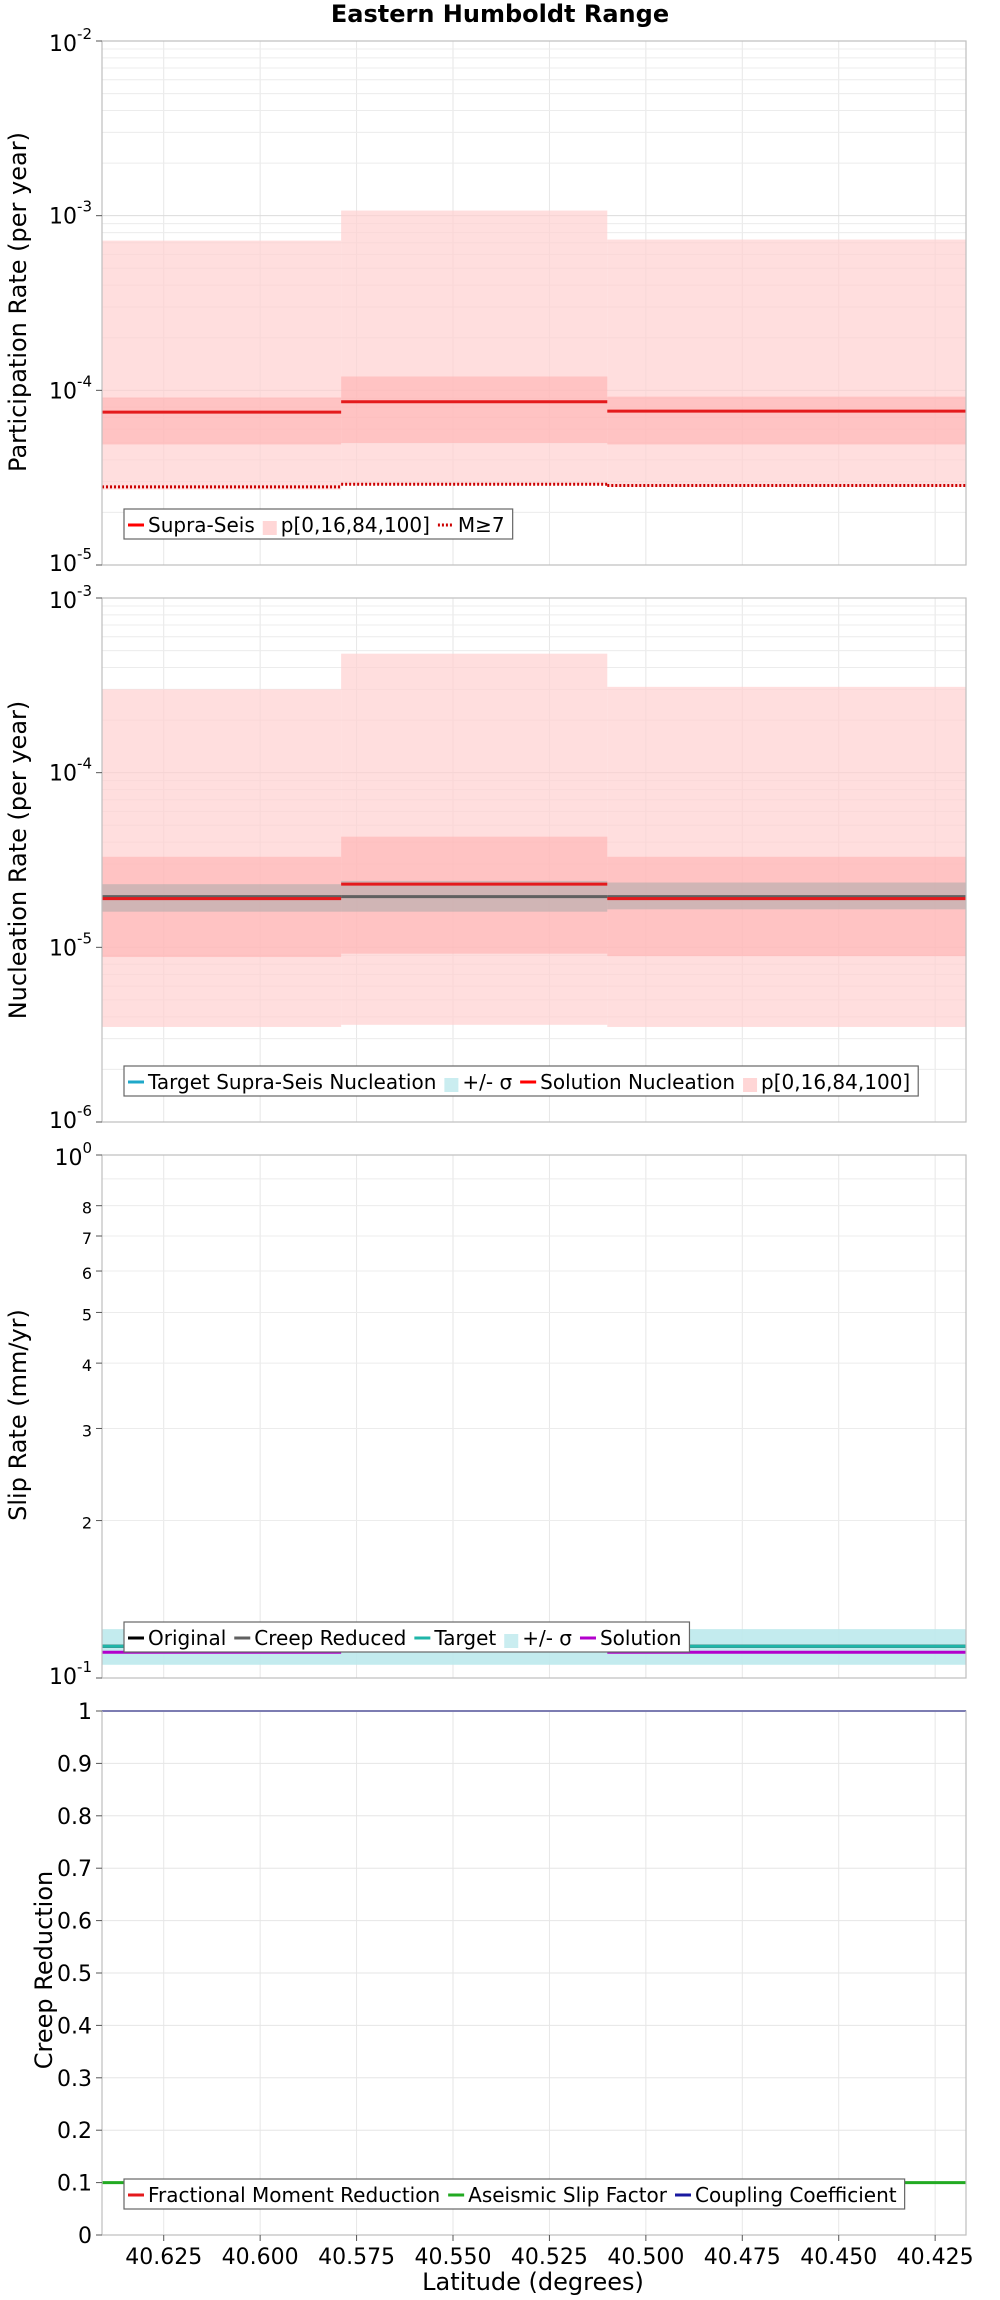  Describe the element at coordinates (163, 2257) in the screenshot. I see `x-tick-label: 40.625` at that location.